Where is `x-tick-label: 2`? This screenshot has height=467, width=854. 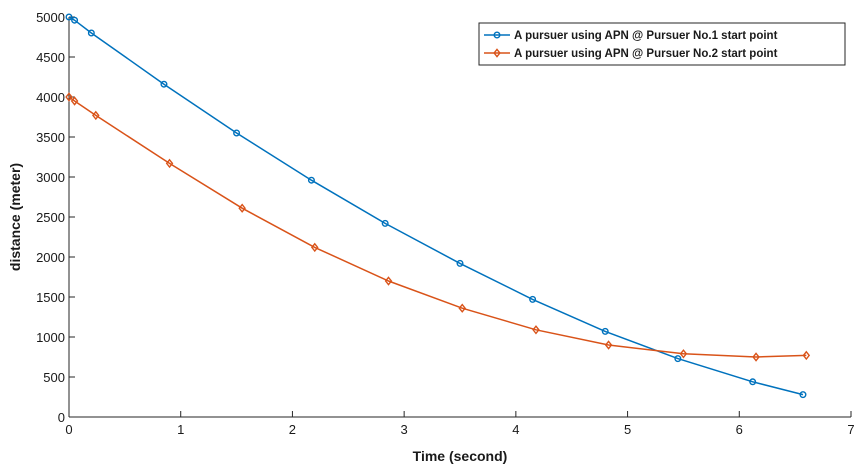 x-tick-label: 2 is located at coordinates (292, 429).